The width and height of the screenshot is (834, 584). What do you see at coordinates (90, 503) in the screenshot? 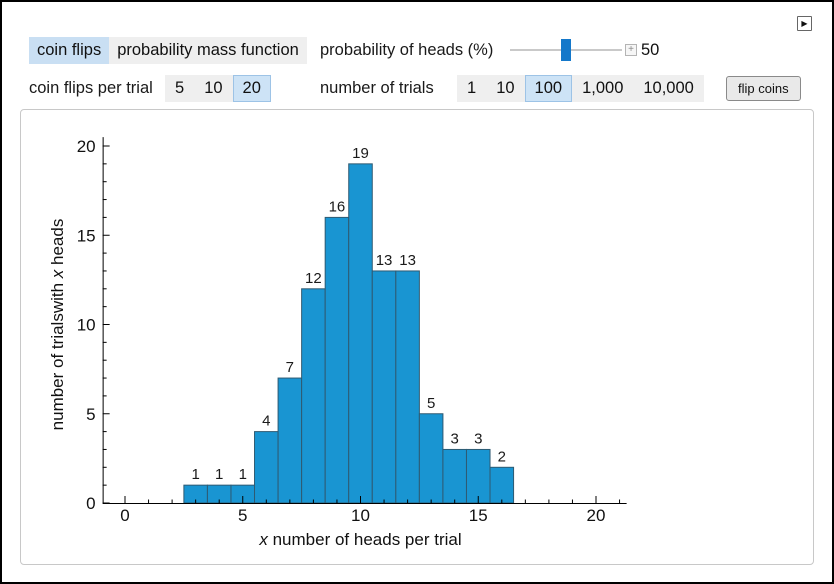
I see `y-tick-label: 0` at bounding box center [90, 503].